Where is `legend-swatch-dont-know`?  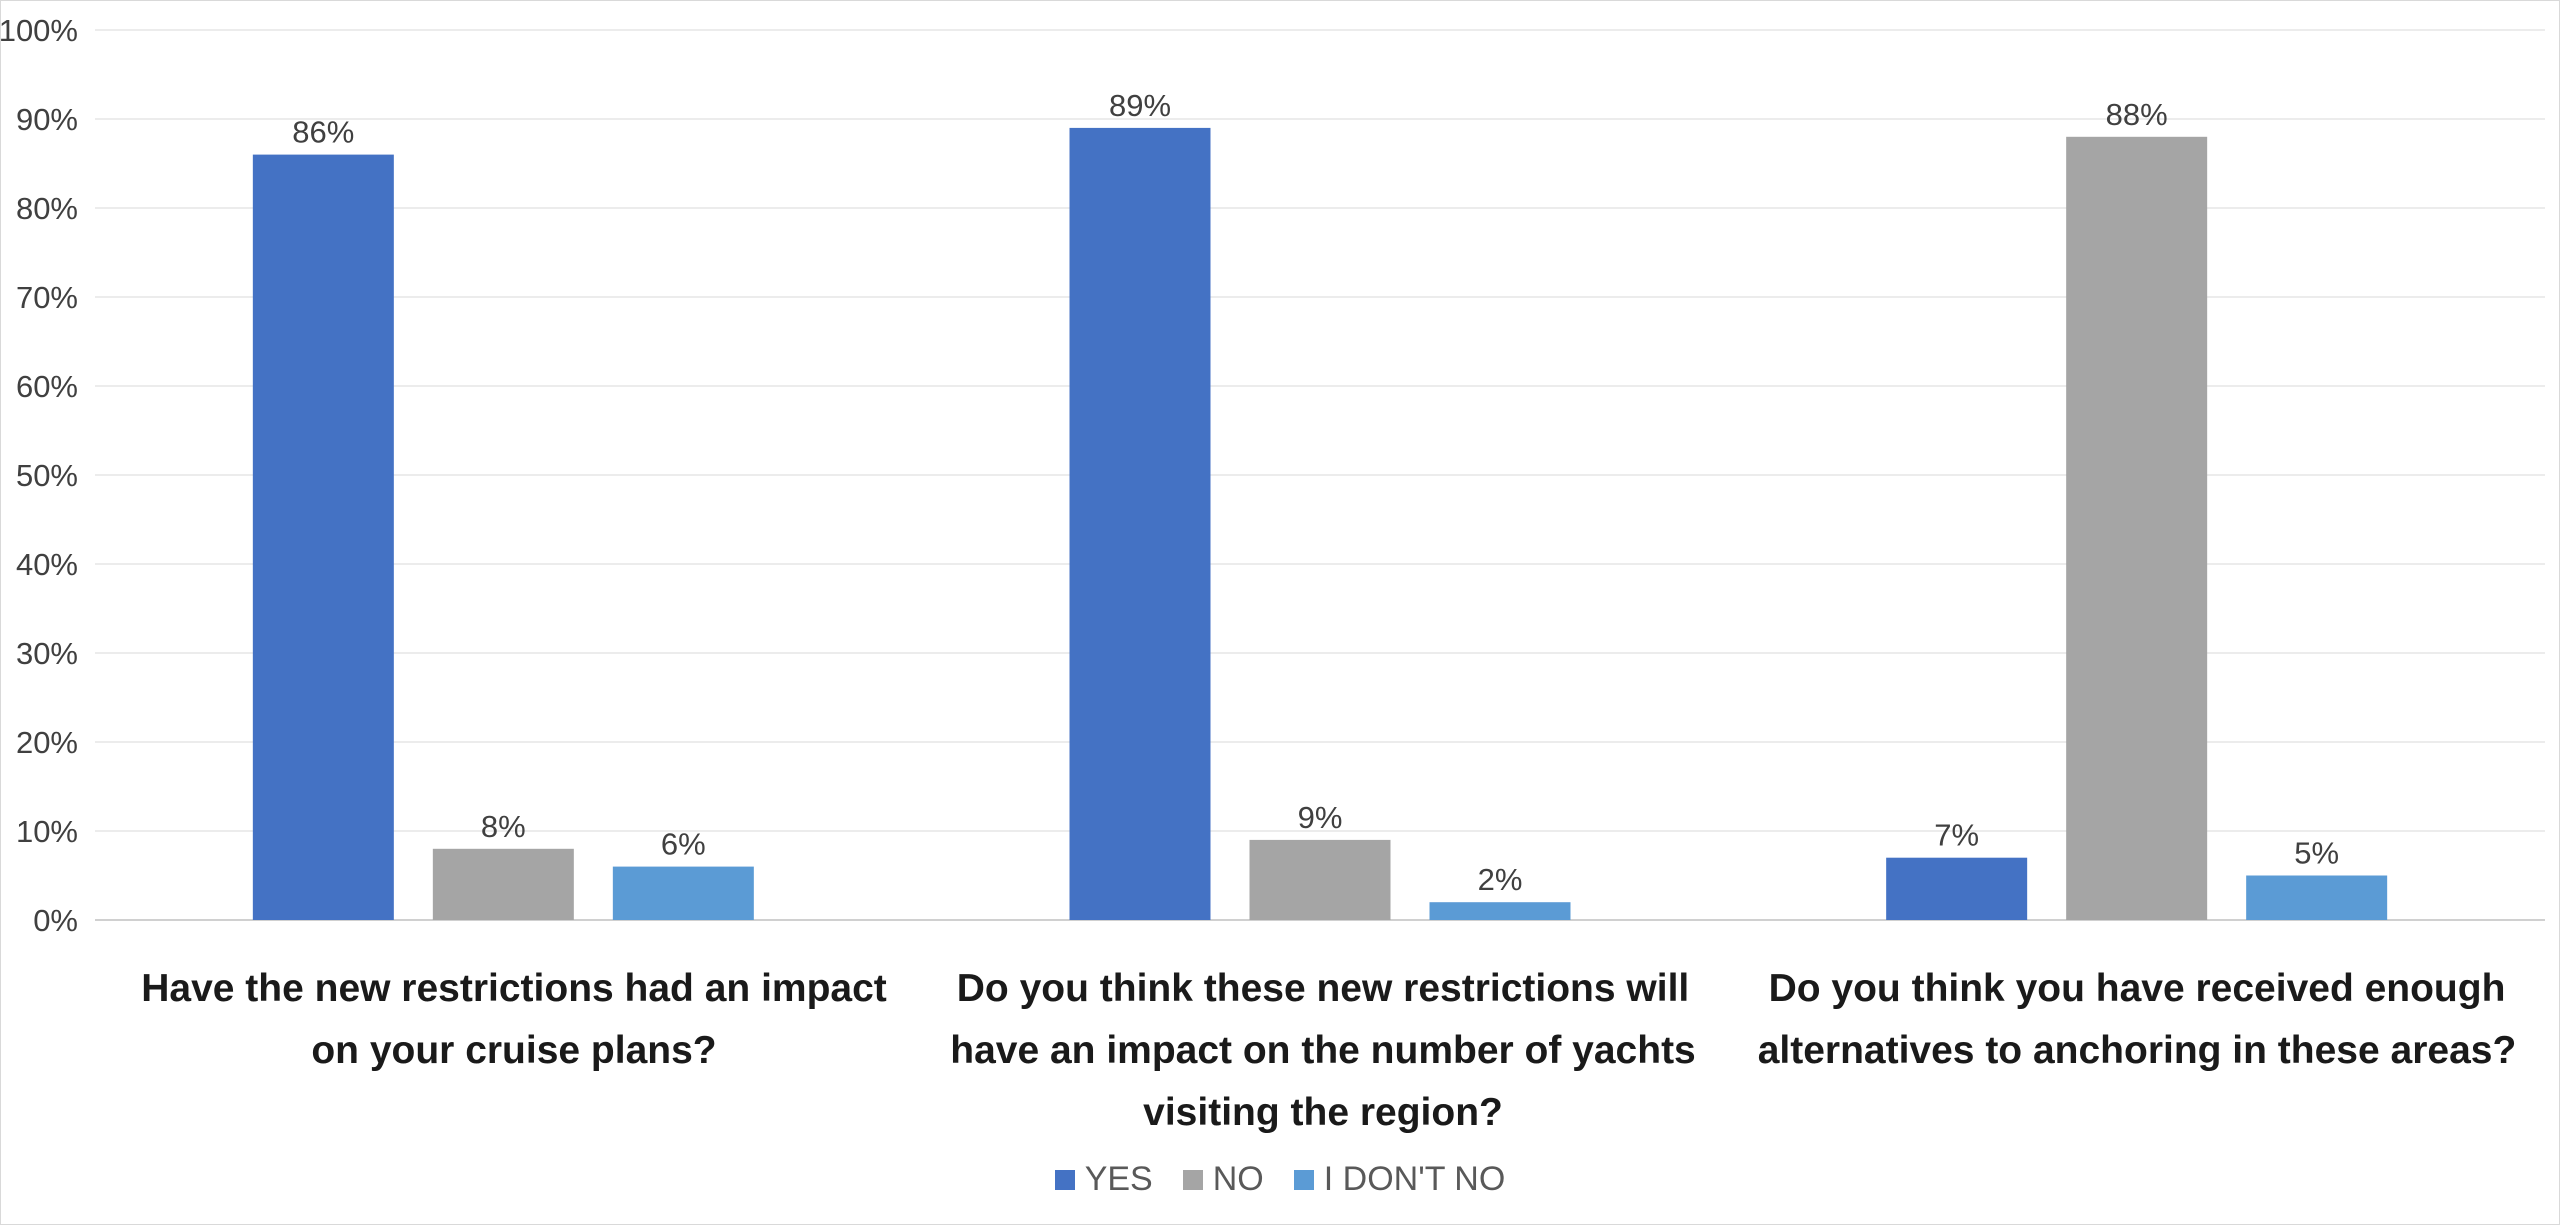
legend-swatch-dont-know is located at coordinates (1303, 1179).